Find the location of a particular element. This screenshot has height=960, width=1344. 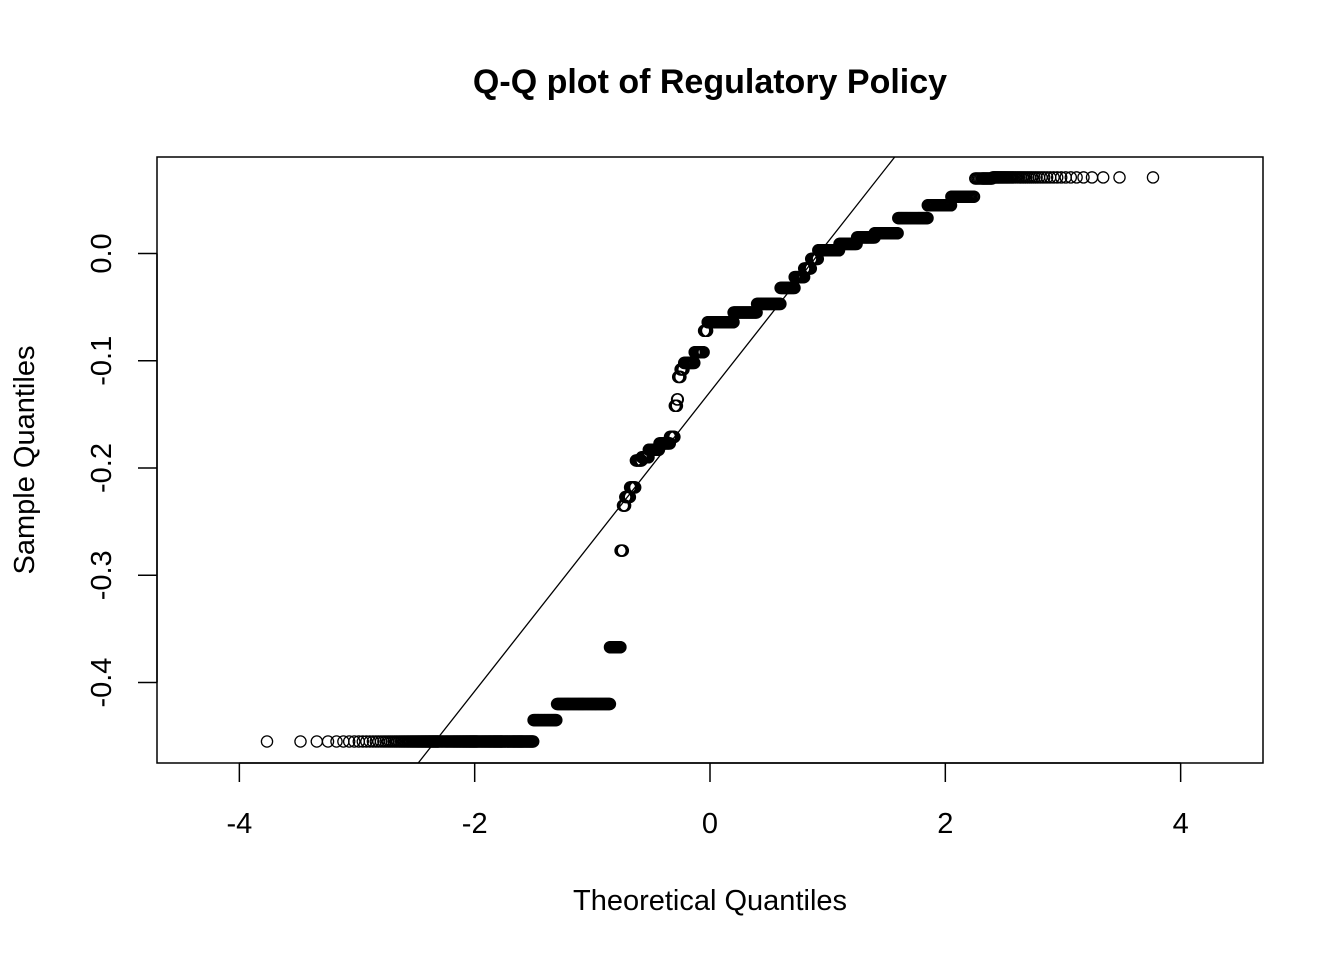

x-tick-label: 4 is located at coordinates (1181, 824).